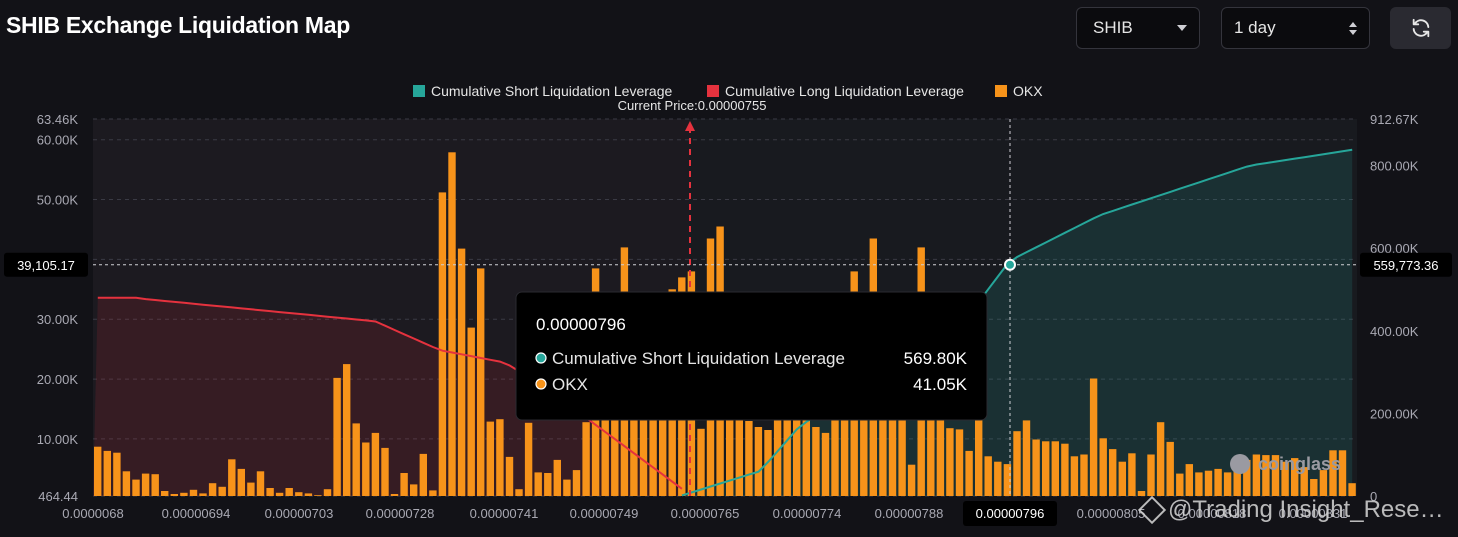 The height and width of the screenshot is (537, 1458). Describe the element at coordinates (92, 513) in the screenshot. I see `x-axis-tick-label: 0.0000068` at that location.